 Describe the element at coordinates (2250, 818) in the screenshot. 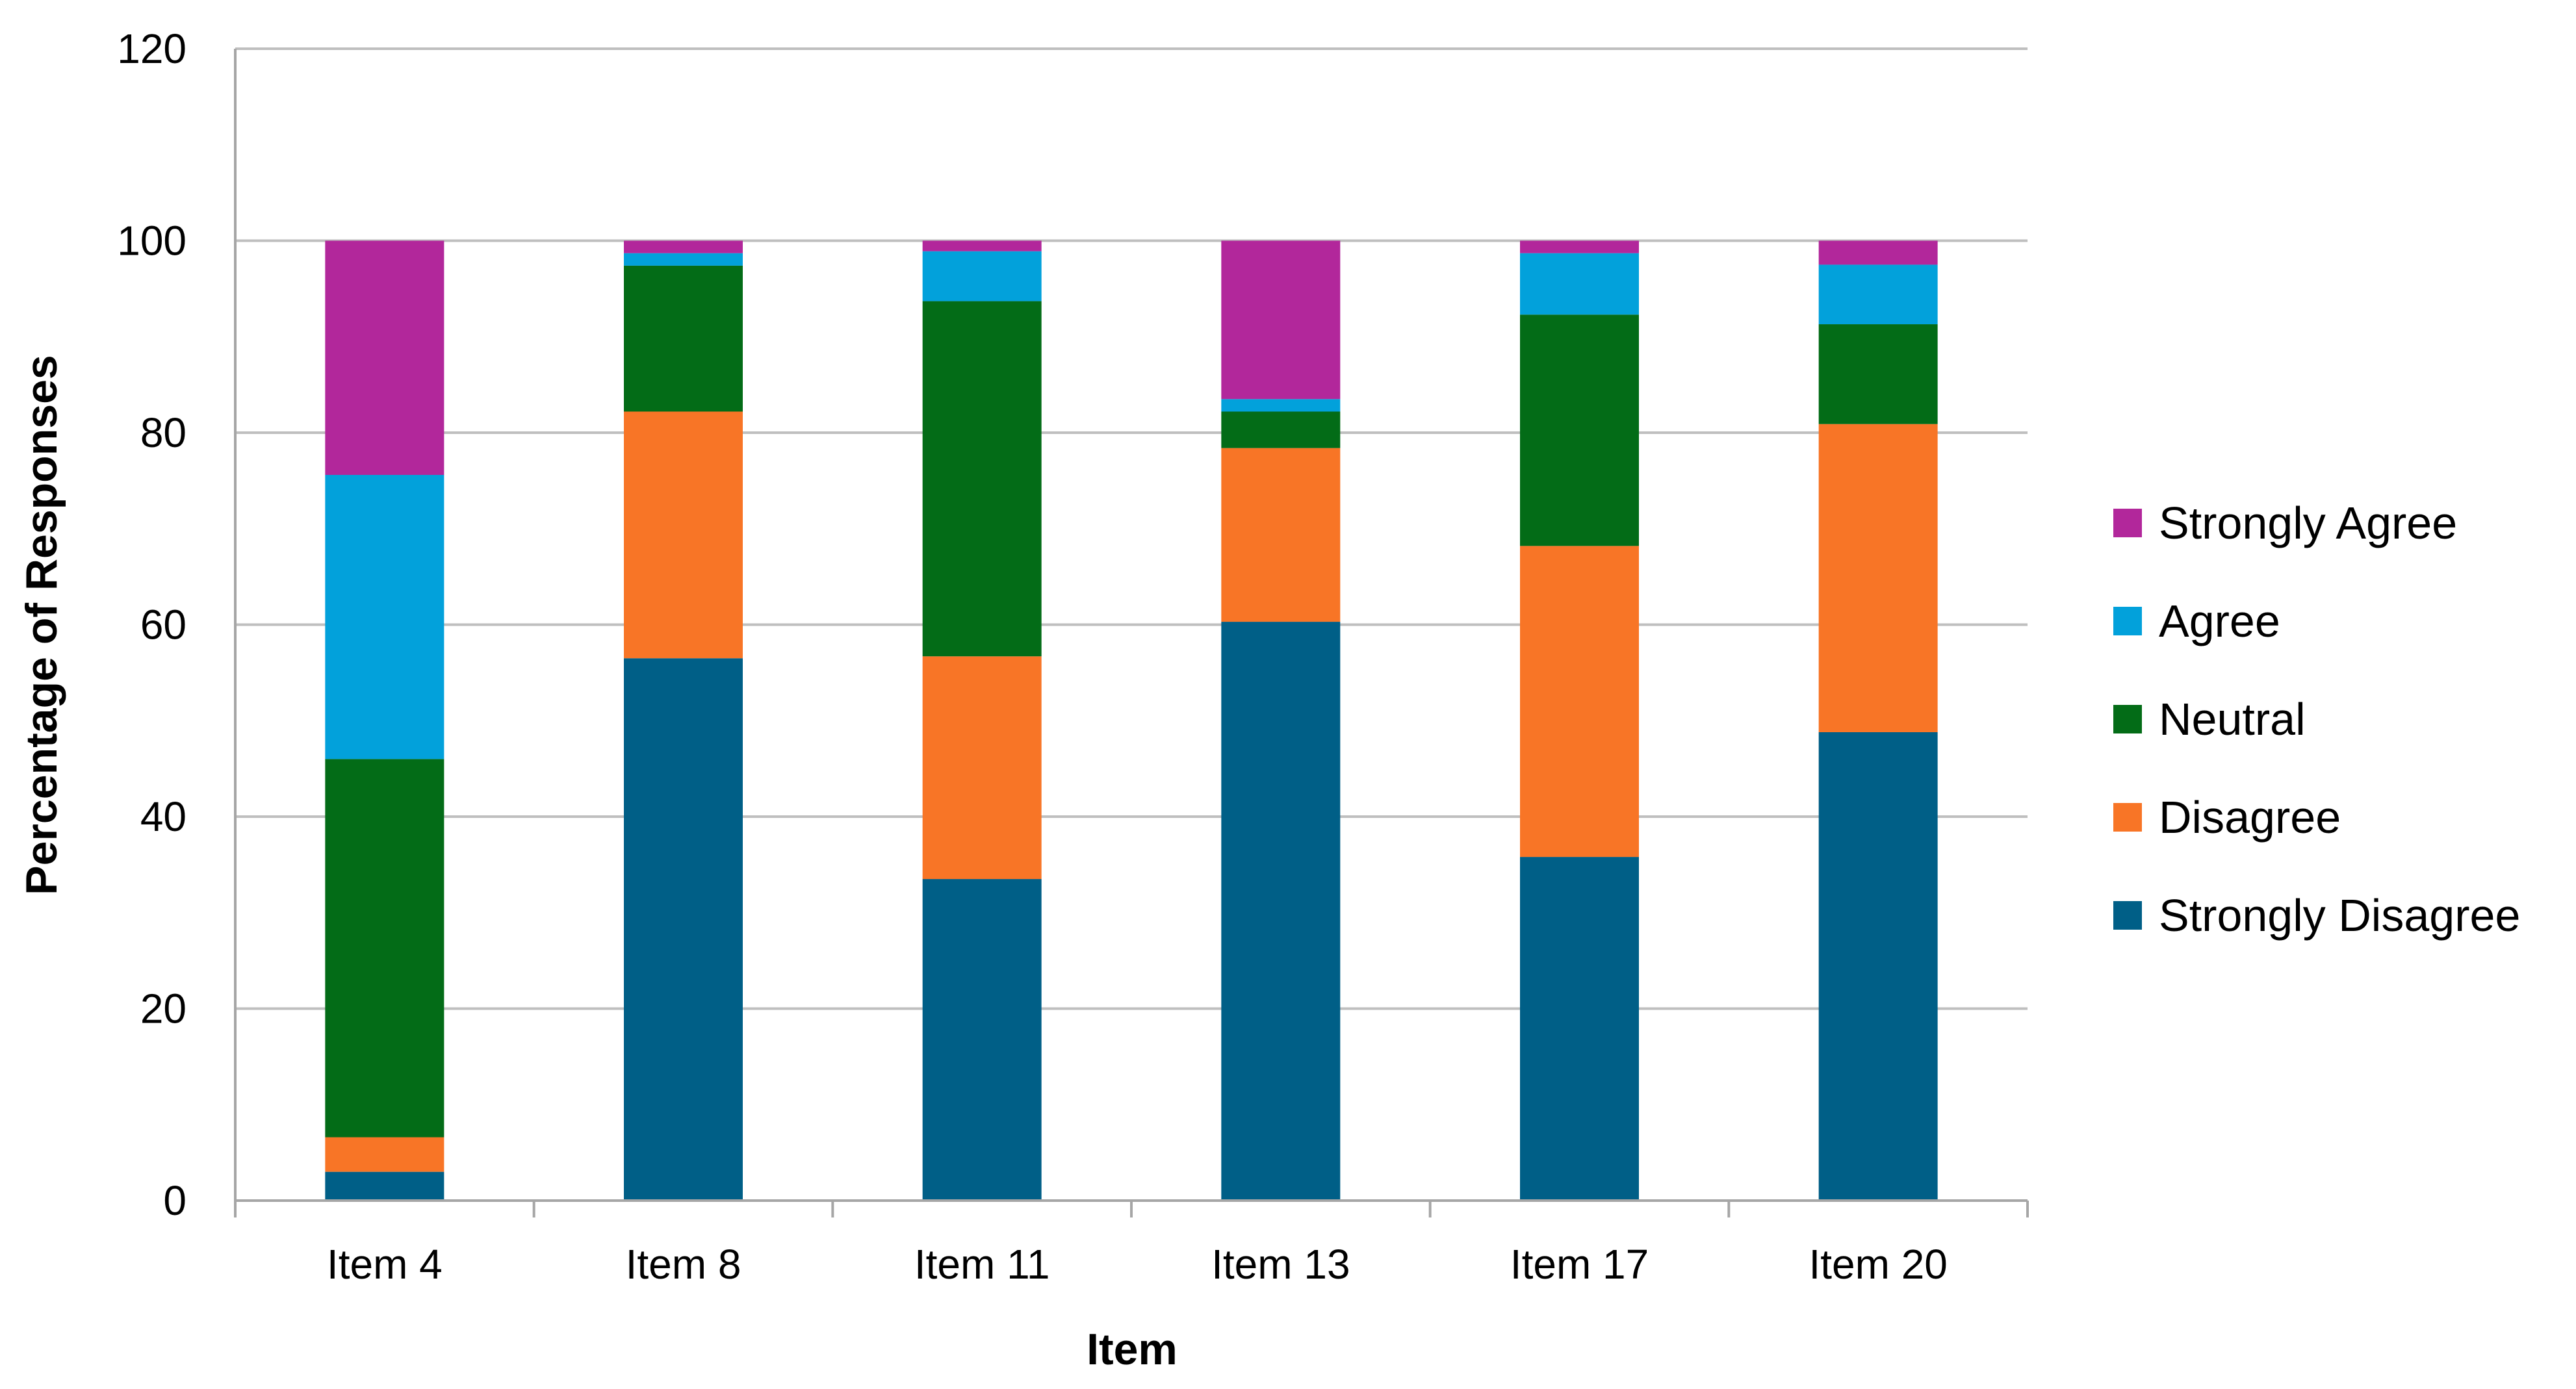

I see `legend-label: Disagree` at that location.